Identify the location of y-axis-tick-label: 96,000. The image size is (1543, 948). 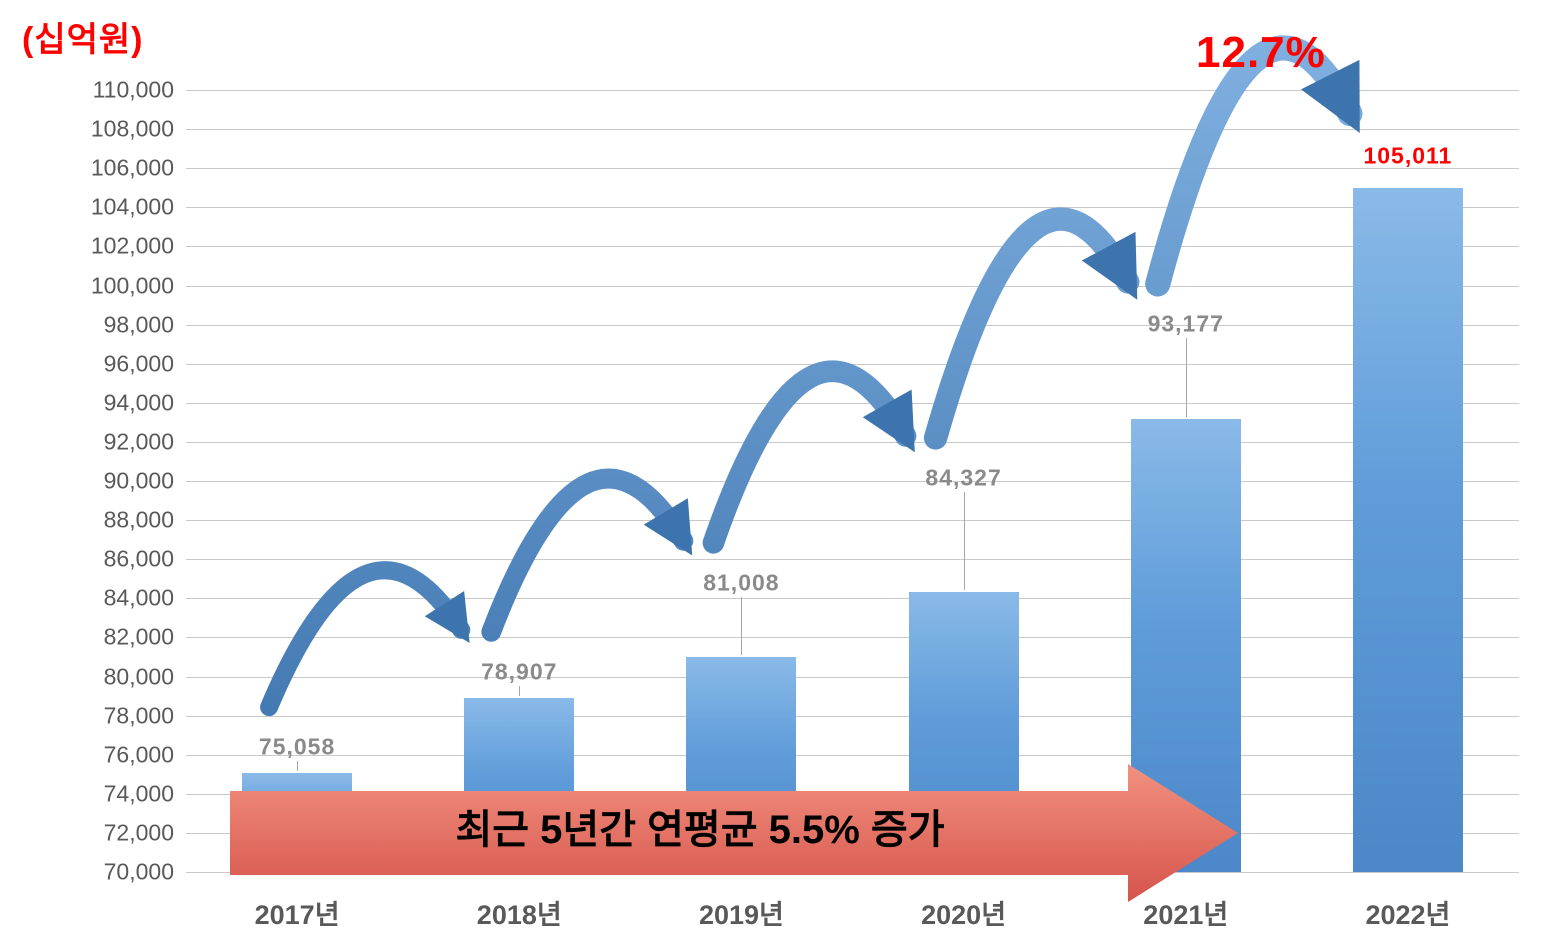
(138, 363).